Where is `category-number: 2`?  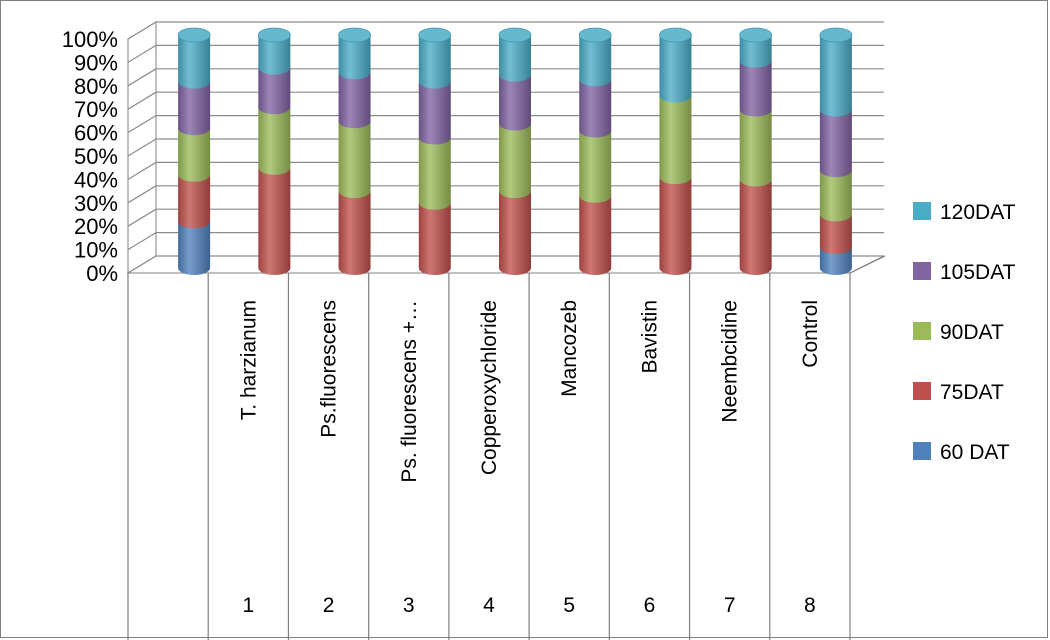
category-number: 2 is located at coordinates (329, 605).